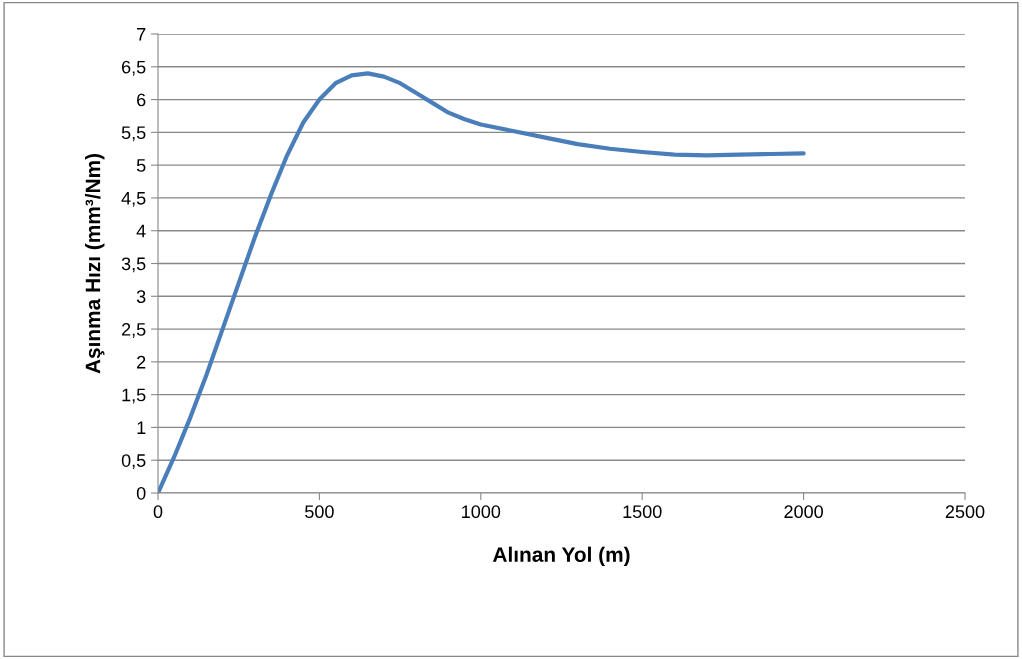  Describe the element at coordinates (134, 68) in the screenshot. I see `y-tick-label: 6,5` at that location.